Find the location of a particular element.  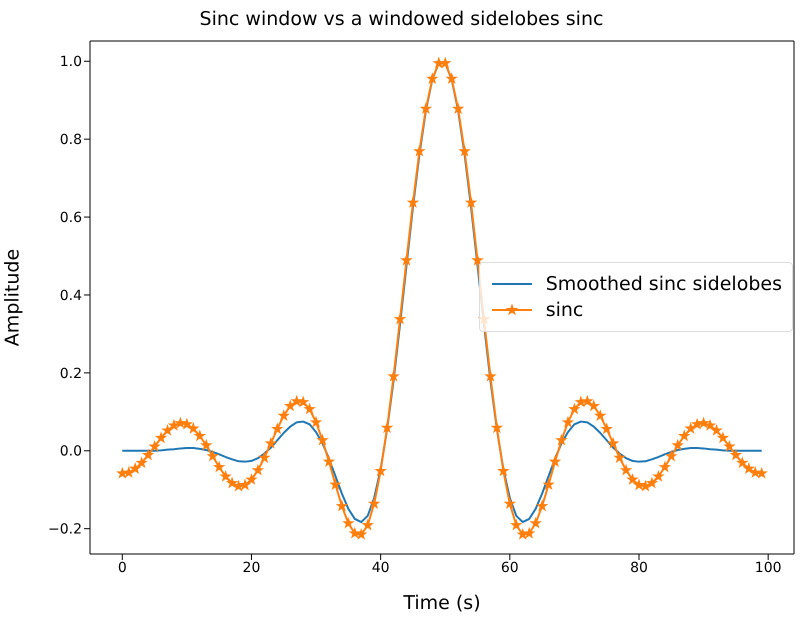

y-tick-label: 1.0 is located at coordinates (71, 62).